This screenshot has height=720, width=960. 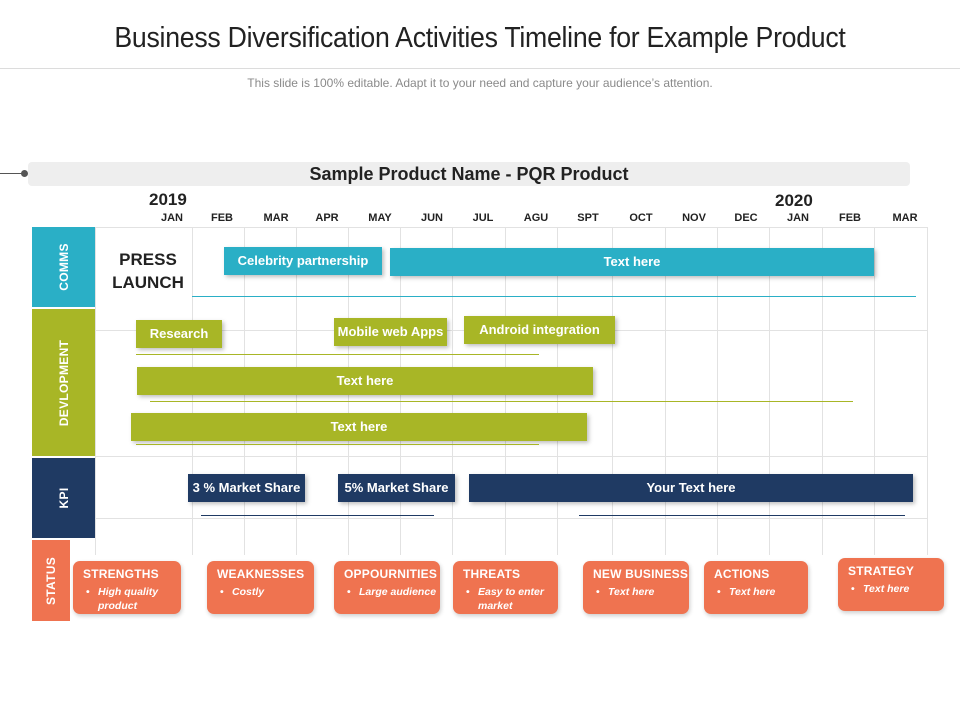 What do you see at coordinates (469, 174) in the screenshot?
I see `product-name-bar: Sample Product Name - PQR Product` at bounding box center [469, 174].